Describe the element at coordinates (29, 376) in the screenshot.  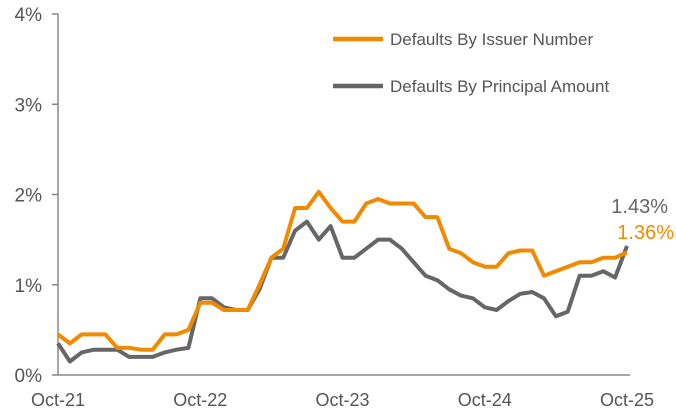
I see `y-tick-label: 0%` at that location.